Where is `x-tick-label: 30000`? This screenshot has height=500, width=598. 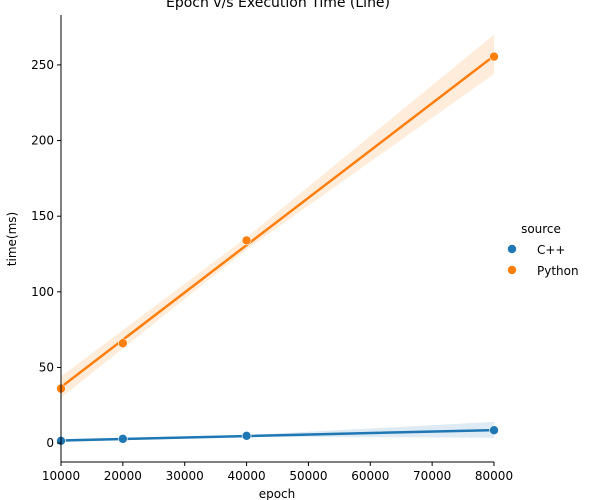
x-tick-label: 30000 is located at coordinates (185, 476).